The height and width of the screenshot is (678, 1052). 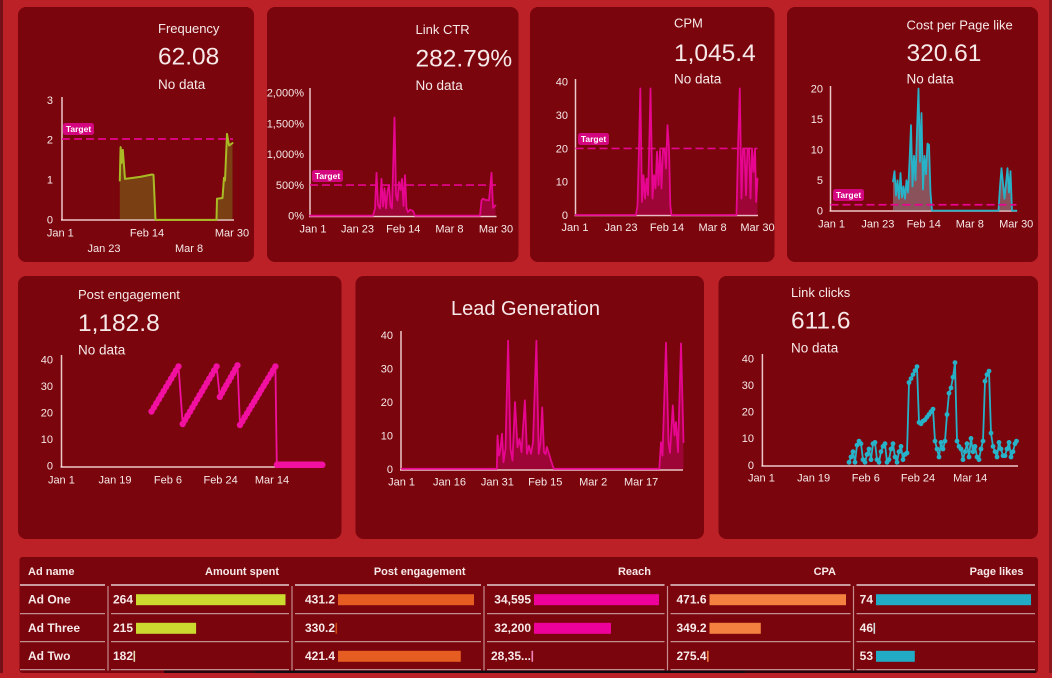 I want to click on svg-text: 2, so click(x=50, y=141).